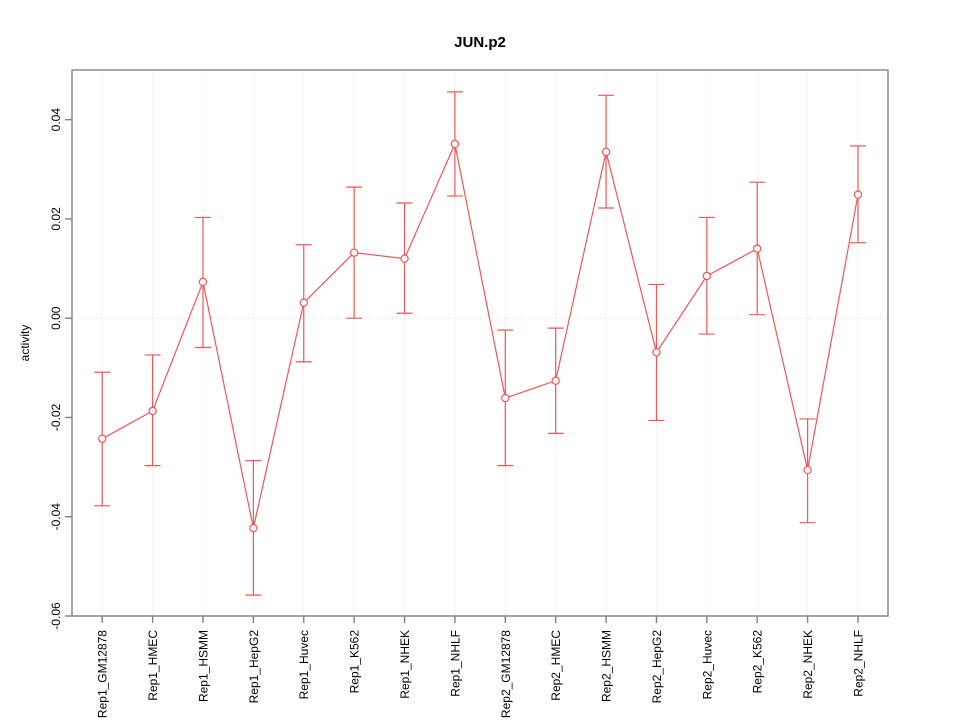  Describe the element at coordinates (405, 664) in the screenshot. I see `x-tick-label: Rep1_NHEK` at that location.